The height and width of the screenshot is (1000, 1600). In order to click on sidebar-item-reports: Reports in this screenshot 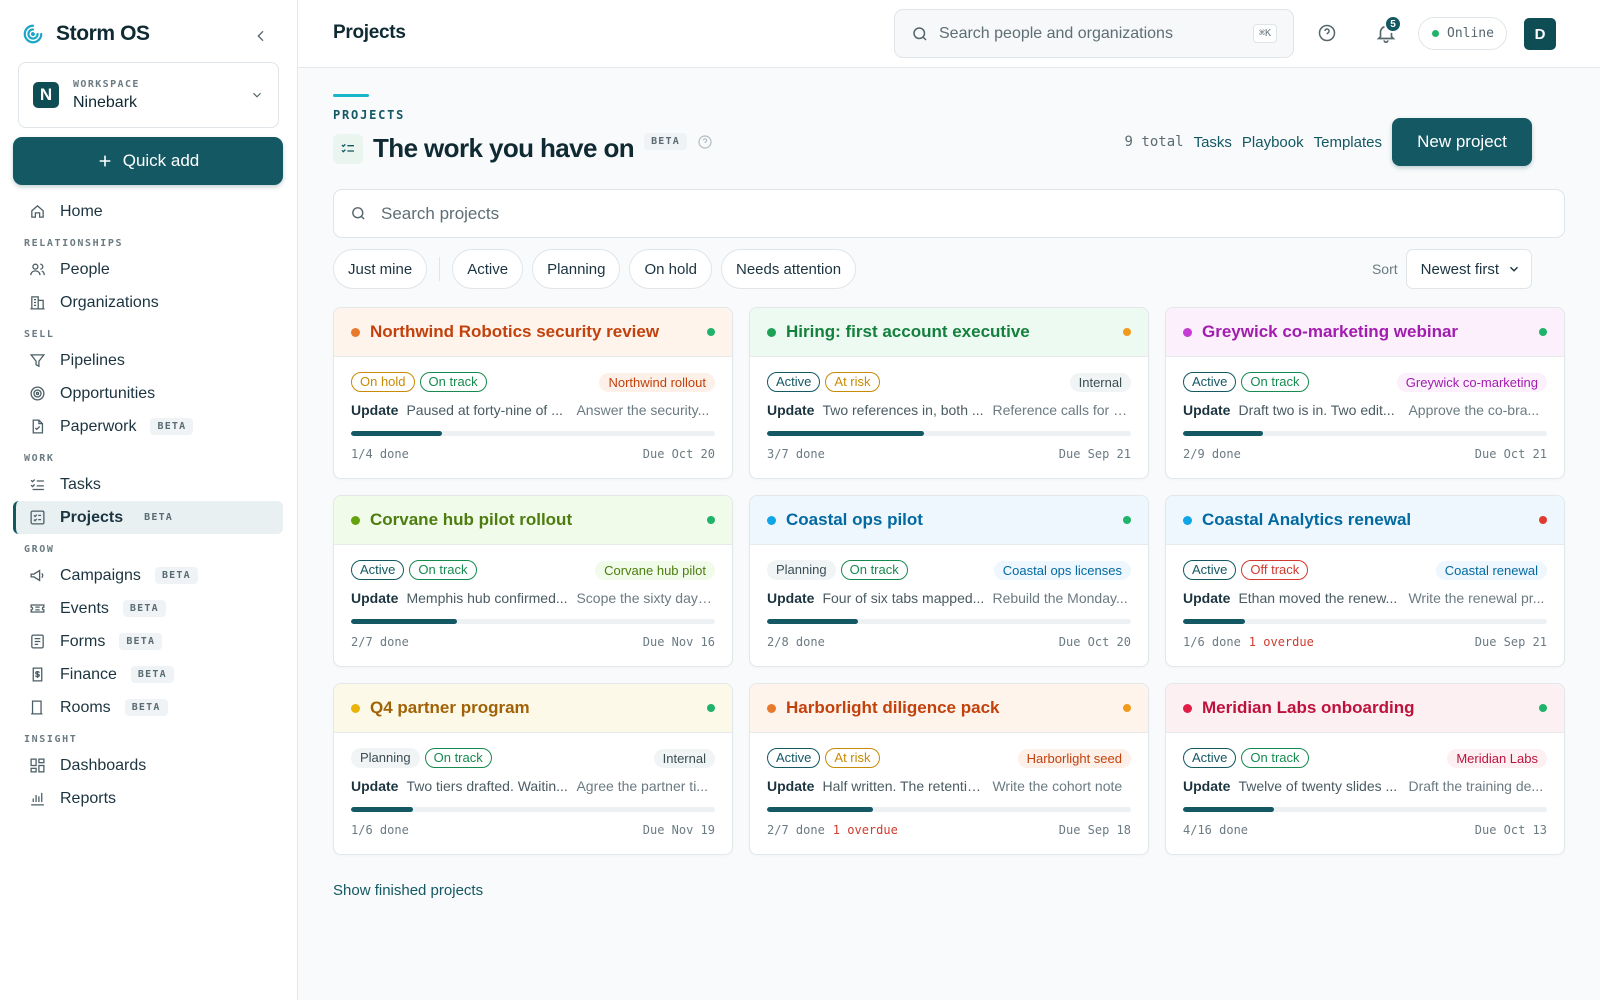, I will do `click(148, 798)`.